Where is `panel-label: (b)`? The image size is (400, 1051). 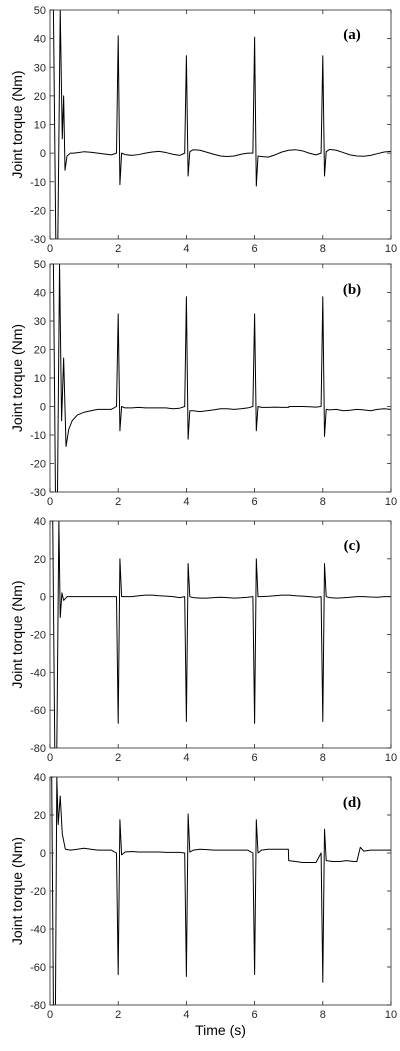
panel-label: (b) is located at coordinates (352, 290).